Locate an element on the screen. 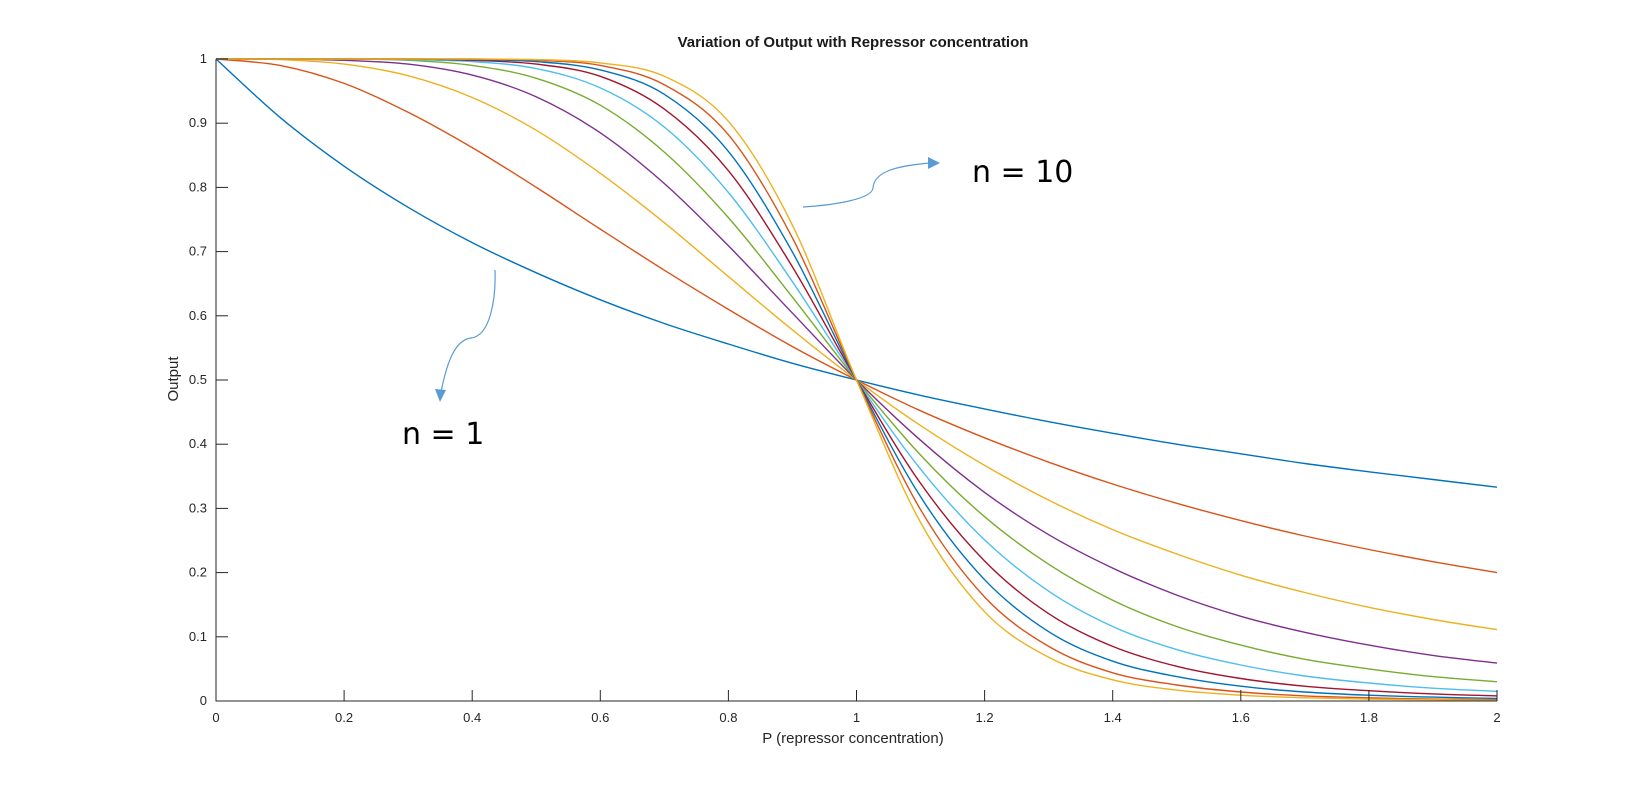 The width and height of the screenshot is (1650, 786). x-axis-ticks: 0 0.2 0.4 0.6 0.8 1 1.2 1.4 1.6 1.8 2 is located at coordinates (856, 707).